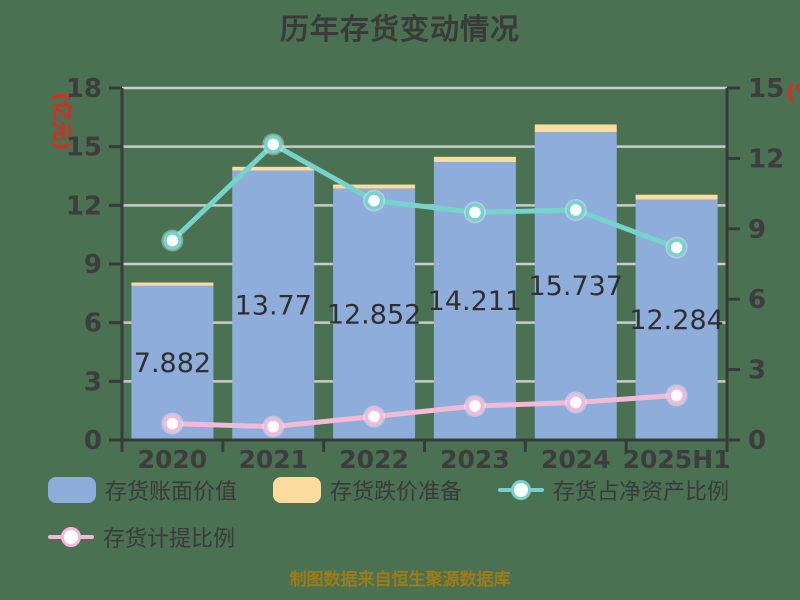 This screenshot has height=600, width=800. I want to click on legend-label: 存货跌价准备, so click(396, 492).